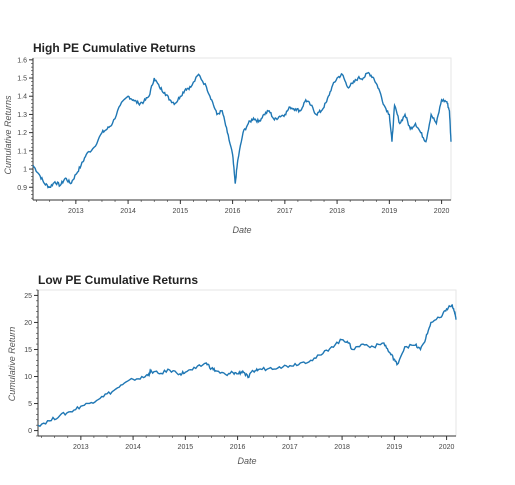  Describe the element at coordinates (8, 135) in the screenshot. I see `y-axis-label-high-pe: Cumulative Returns` at that location.